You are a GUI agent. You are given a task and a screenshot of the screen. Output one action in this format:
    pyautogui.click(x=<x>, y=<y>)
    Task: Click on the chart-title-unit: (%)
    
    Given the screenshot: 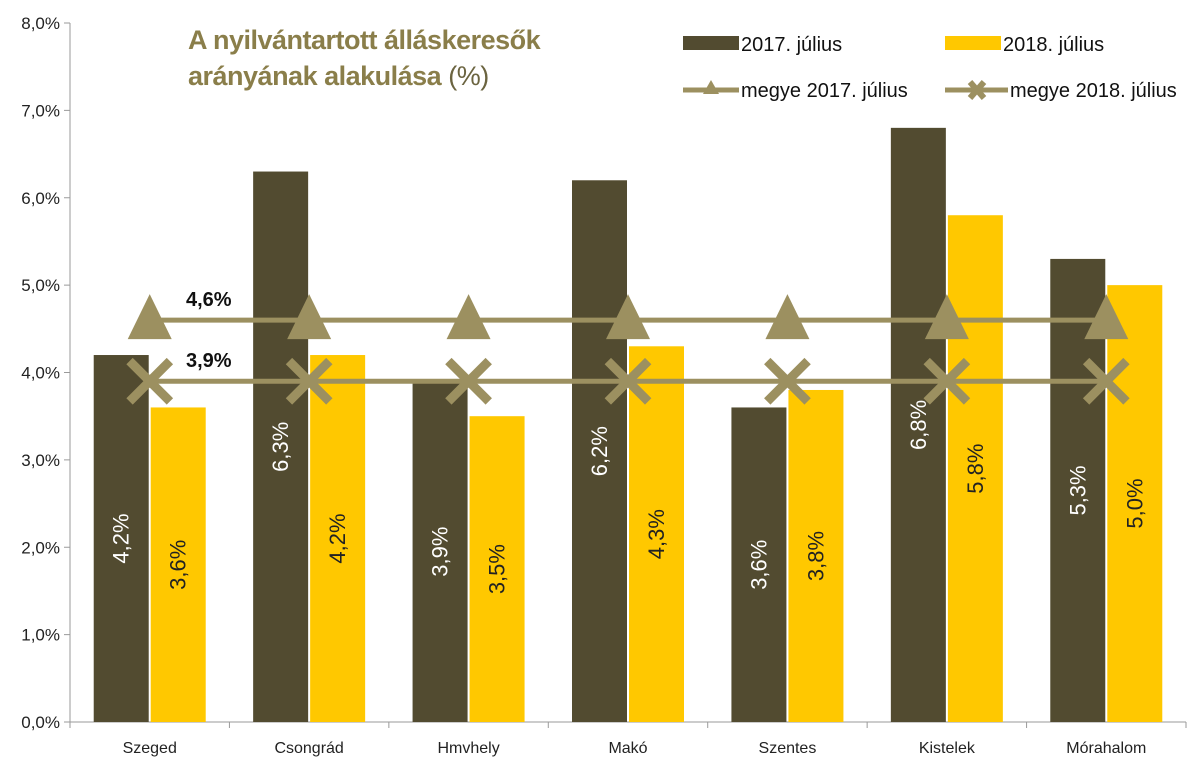 What is the action you would take?
    pyautogui.click(x=468, y=76)
    